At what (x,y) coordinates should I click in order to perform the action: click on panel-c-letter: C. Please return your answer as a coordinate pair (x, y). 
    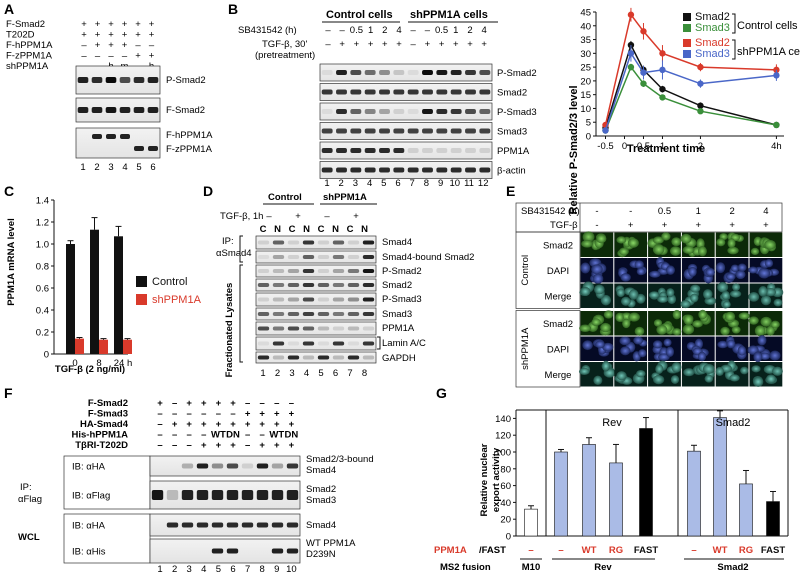
    Looking at the image, I should click on (9, 191).